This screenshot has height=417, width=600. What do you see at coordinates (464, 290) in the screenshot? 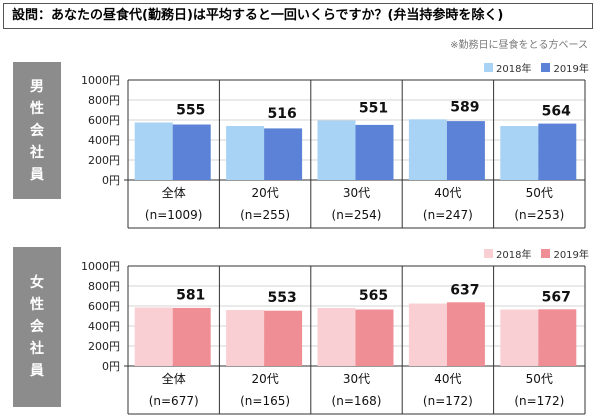
I see `data-label: 637` at bounding box center [464, 290].